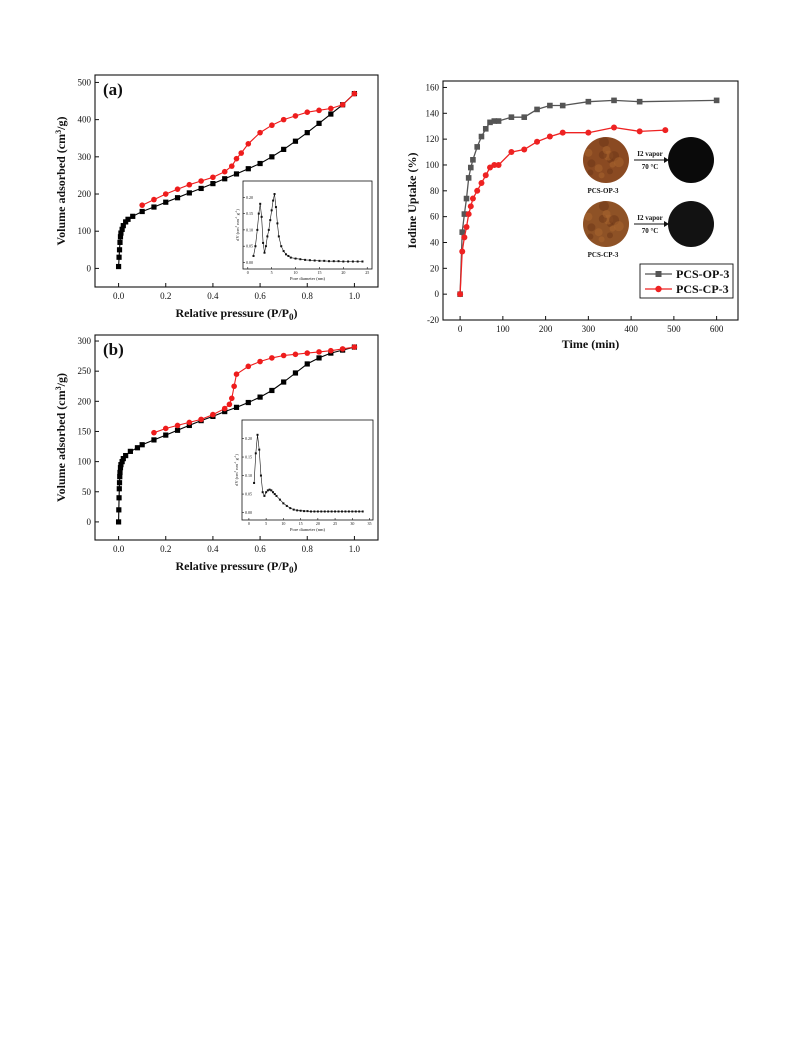  I want to click on x-tick-label: 0.0, so click(119, 549).